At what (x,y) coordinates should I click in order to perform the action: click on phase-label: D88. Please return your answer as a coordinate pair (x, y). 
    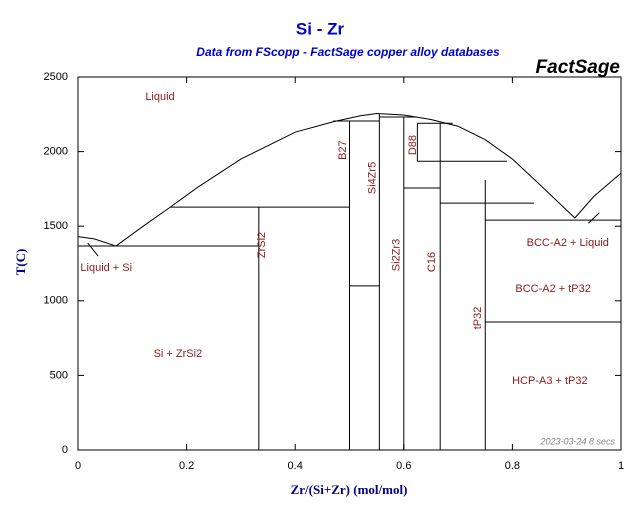
    Looking at the image, I should click on (413, 145).